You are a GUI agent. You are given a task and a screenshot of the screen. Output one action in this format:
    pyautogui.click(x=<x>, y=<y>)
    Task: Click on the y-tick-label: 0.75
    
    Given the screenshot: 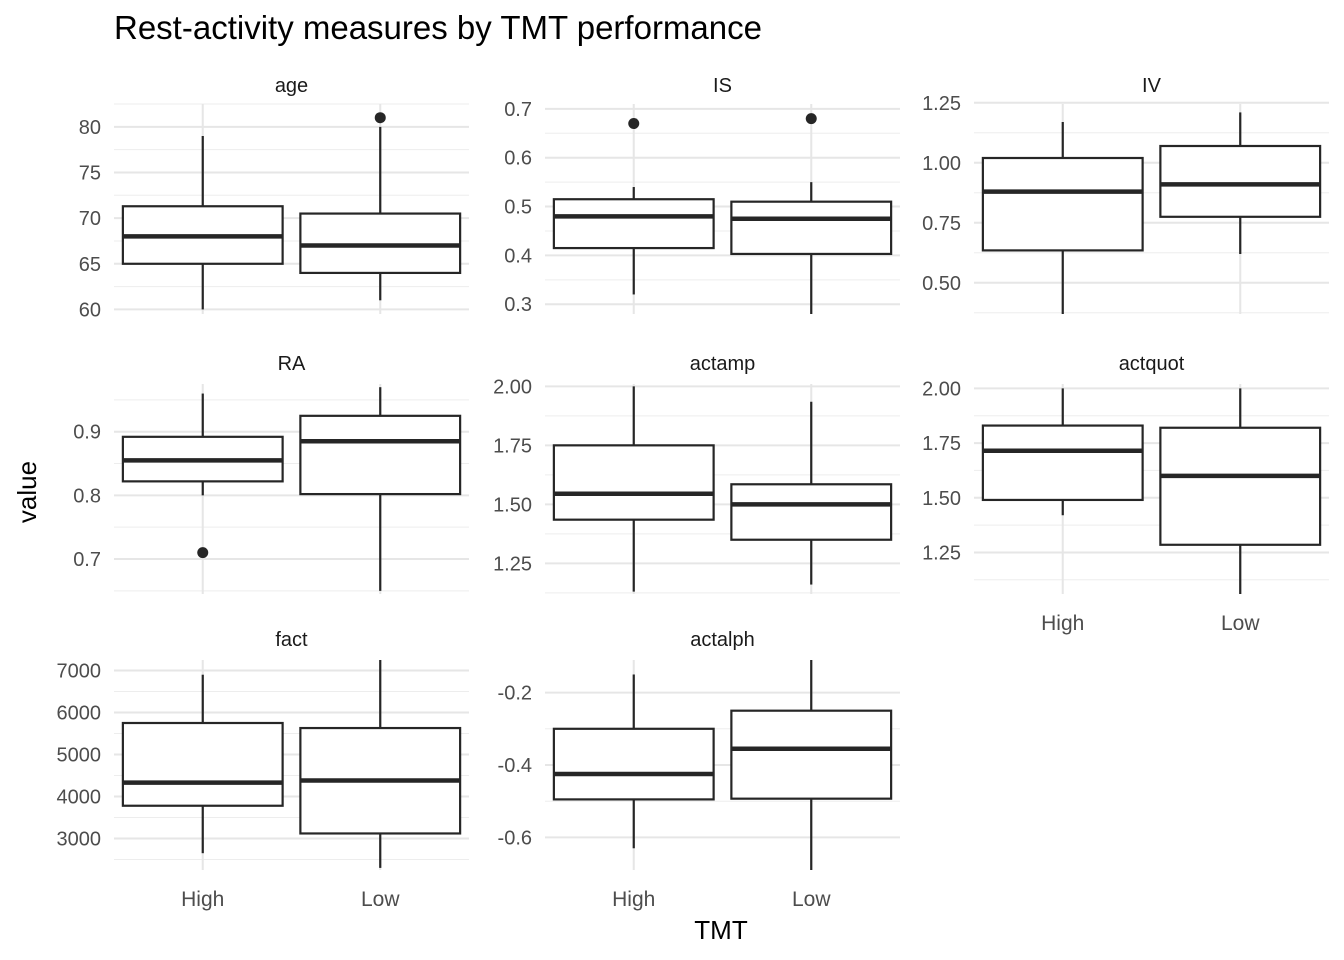 What is the action you would take?
    pyautogui.click(x=941, y=224)
    